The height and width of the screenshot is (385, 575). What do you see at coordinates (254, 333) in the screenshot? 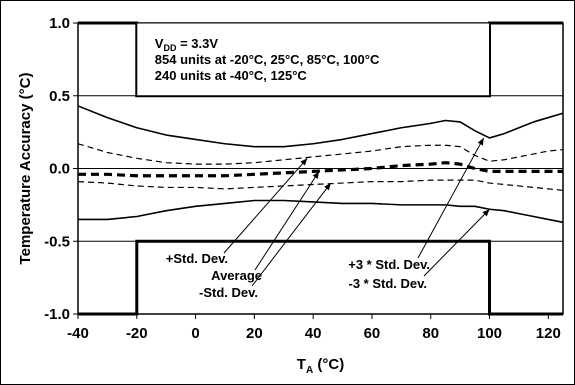
I see `x-tick-label: 20` at bounding box center [254, 333].